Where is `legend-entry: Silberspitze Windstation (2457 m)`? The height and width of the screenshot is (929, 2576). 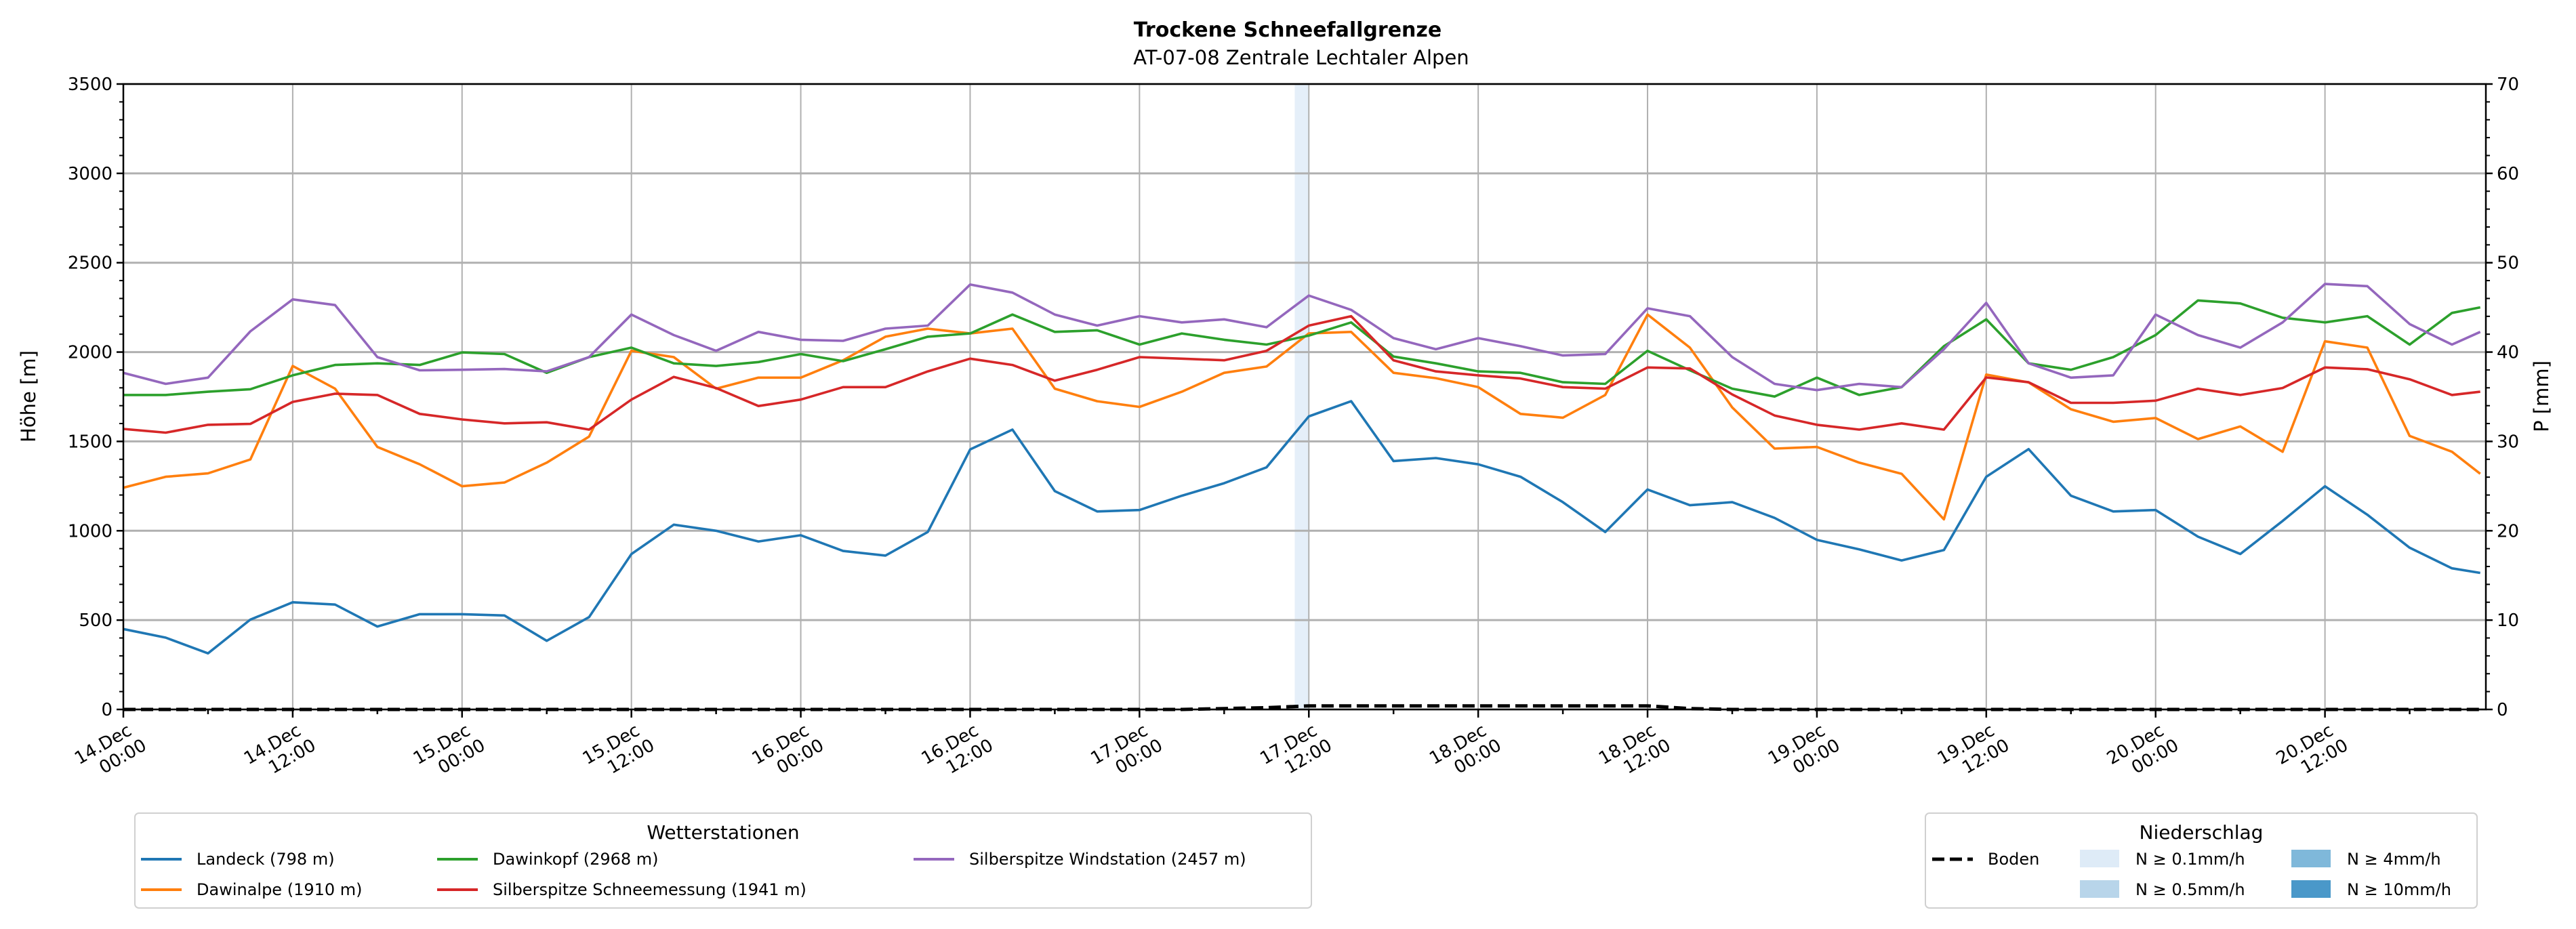 legend-entry: Silberspitze Windstation (2457 m) is located at coordinates (1107, 859).